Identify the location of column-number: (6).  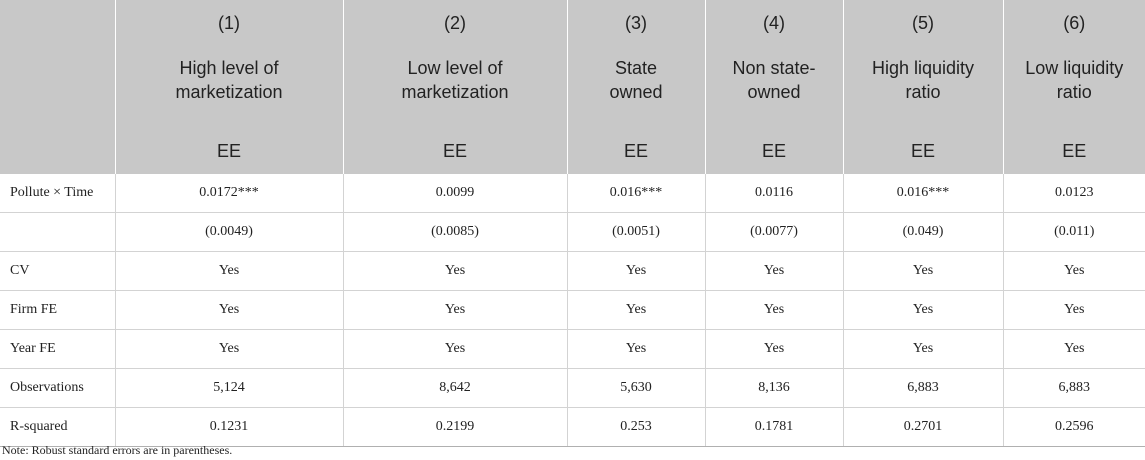
(1073, 23).